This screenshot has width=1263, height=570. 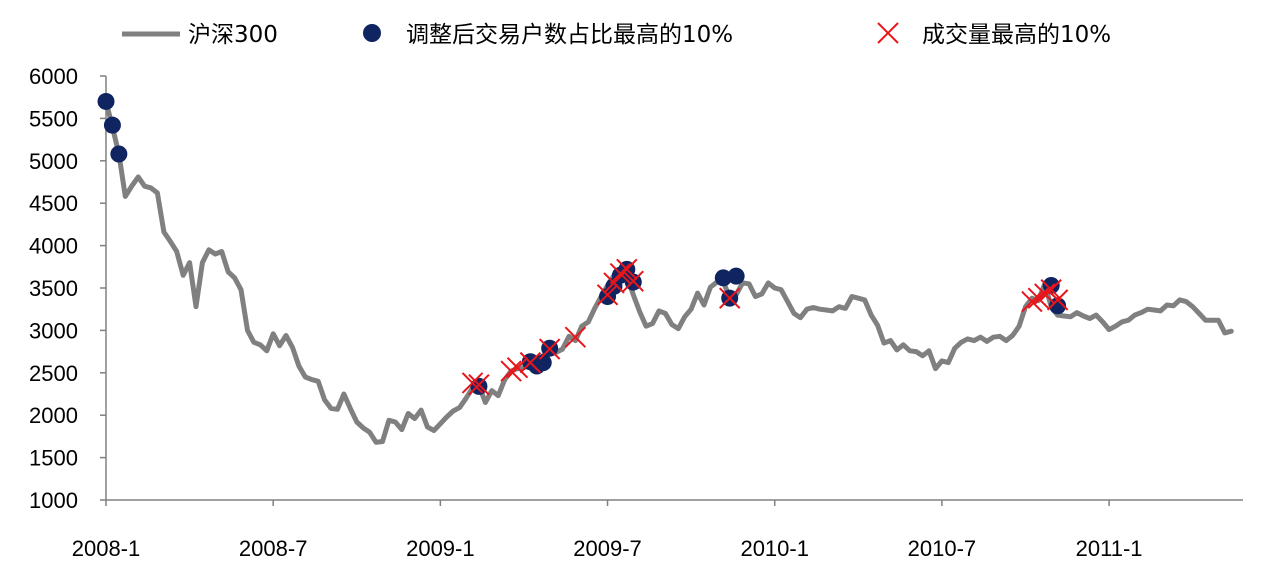 I want to click on legend: 沪深300 调整后交易户数占比最高的10% 成交量最高的10%, so click(x=616, y=35).